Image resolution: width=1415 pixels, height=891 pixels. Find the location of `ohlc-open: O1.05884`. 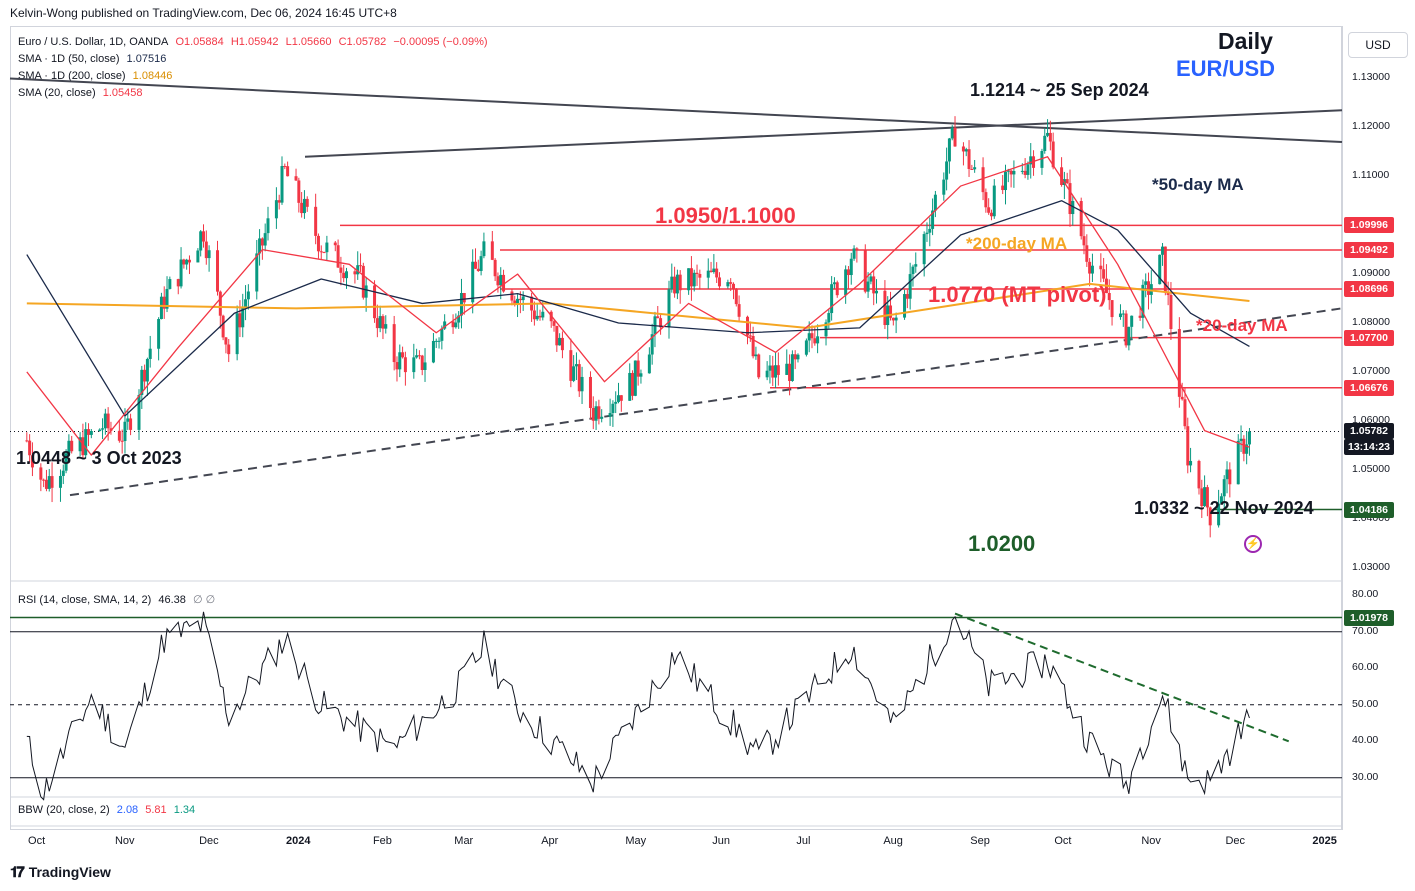

ohlc-open: O1.05884 is located at coordinates (199, 42).